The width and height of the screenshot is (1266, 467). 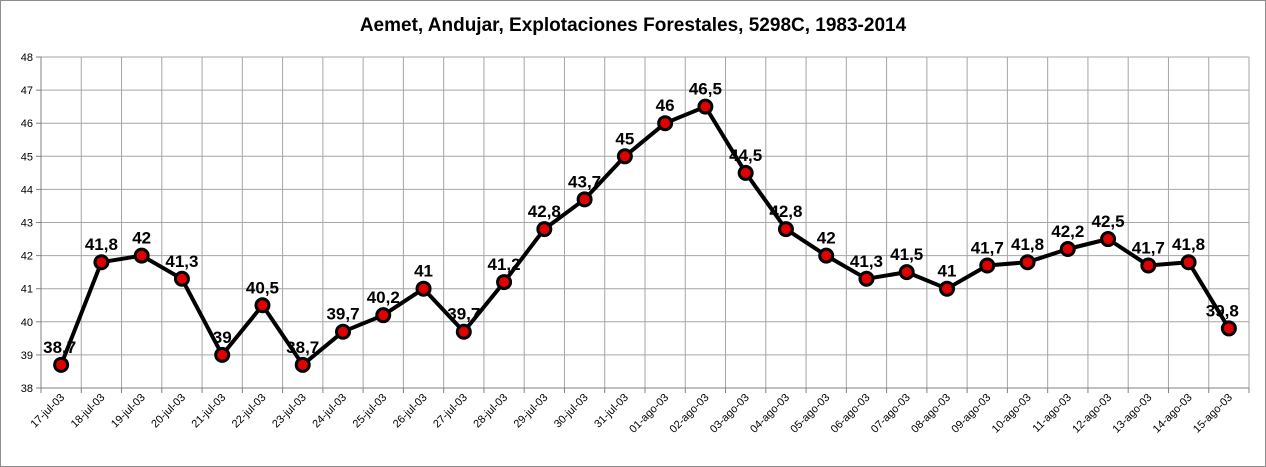 What do you see at coordinates (649, 414) in the screenshot?
I see `x-tick-label: 01-ago-03` at bounding box center [649, 414].